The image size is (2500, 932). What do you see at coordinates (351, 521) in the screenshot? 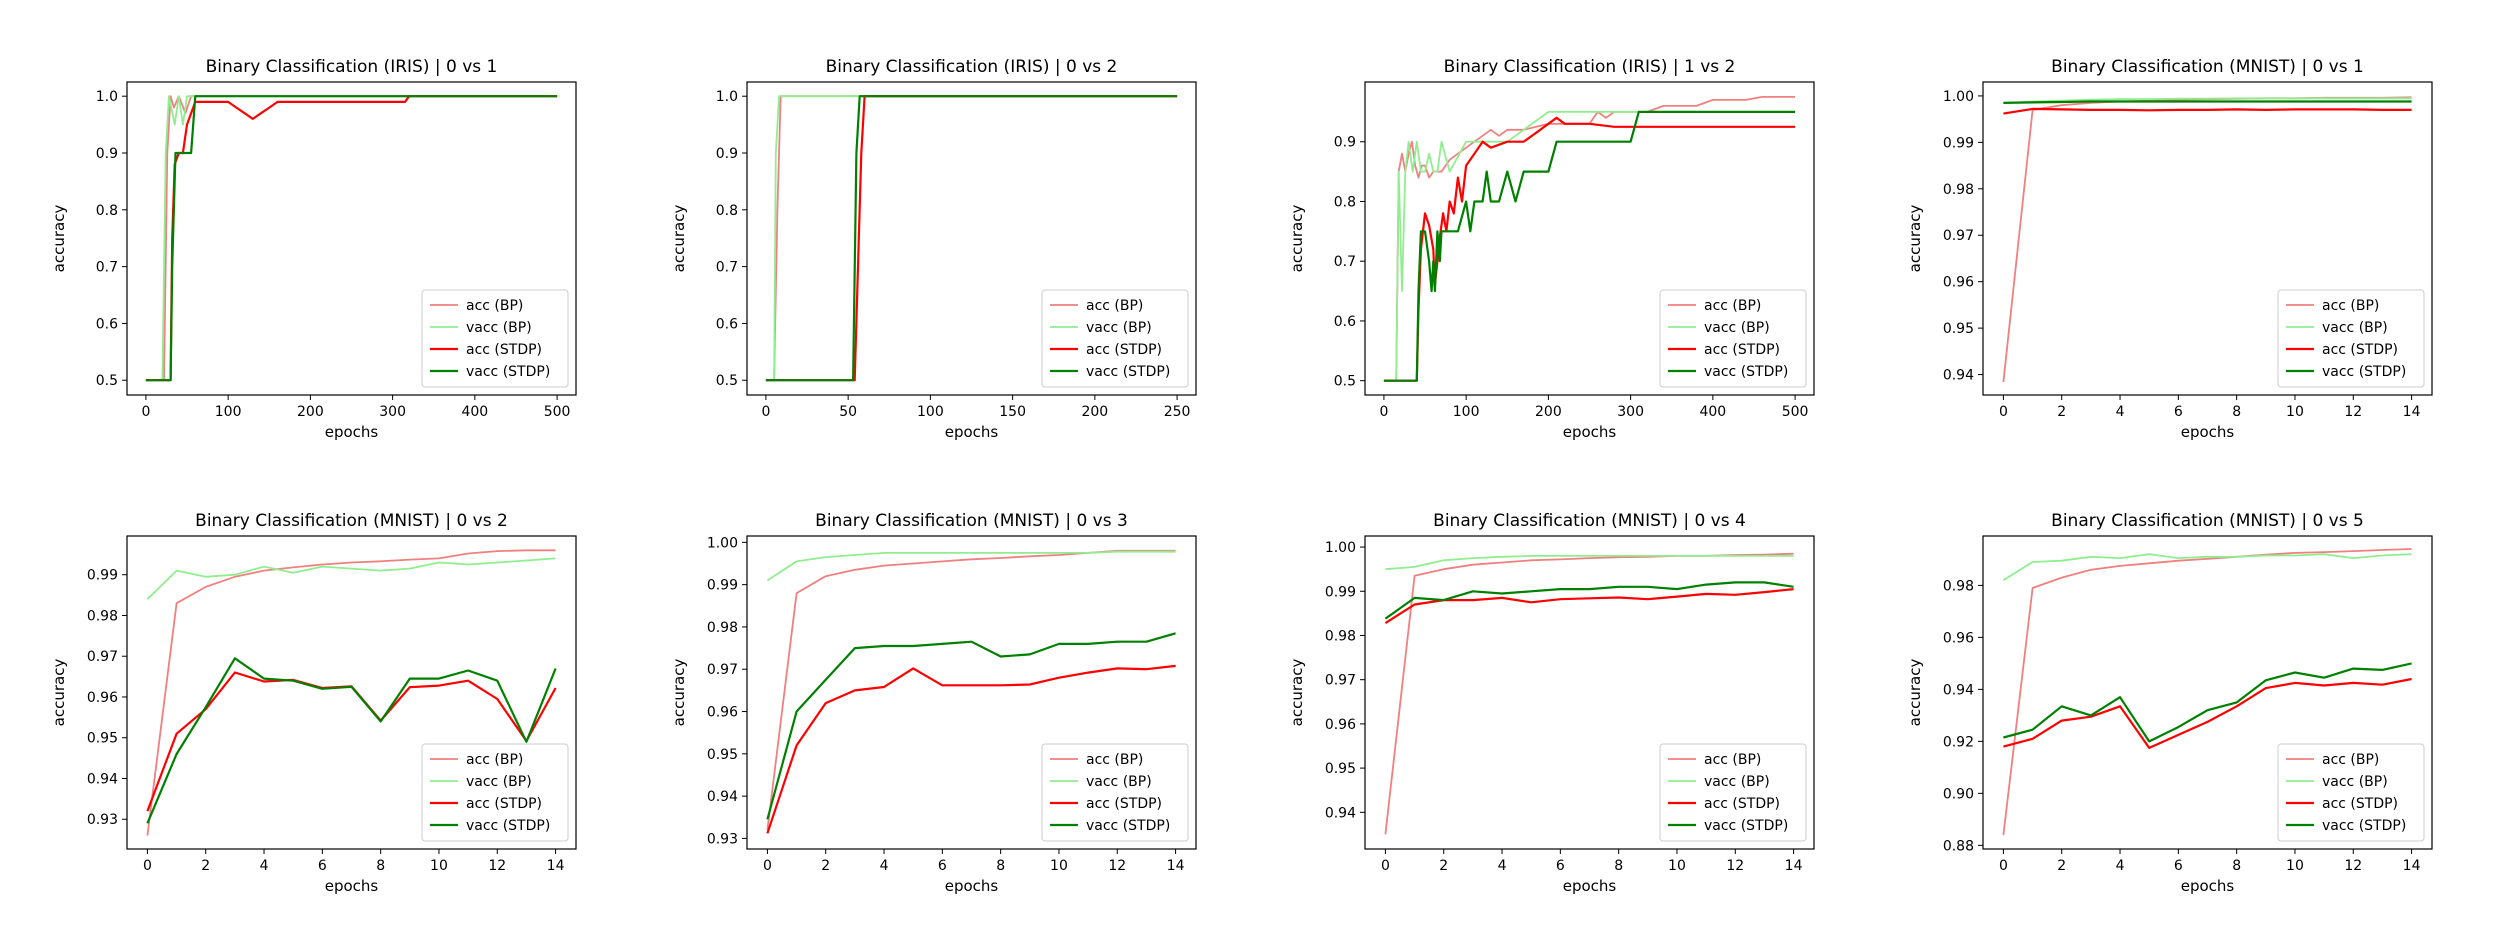
I see `chart-title: Binary Classification (MNIST) | 0 vs 2` at bounding box center [351, 521].